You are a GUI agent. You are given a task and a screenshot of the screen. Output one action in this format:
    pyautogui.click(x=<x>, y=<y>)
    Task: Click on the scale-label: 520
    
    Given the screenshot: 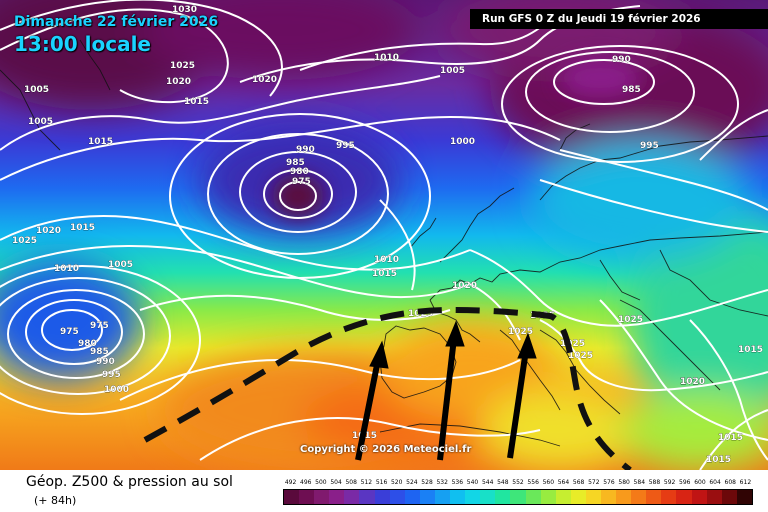 What is the action you would take?
    pyautogui.click(x=396, y=482)
    